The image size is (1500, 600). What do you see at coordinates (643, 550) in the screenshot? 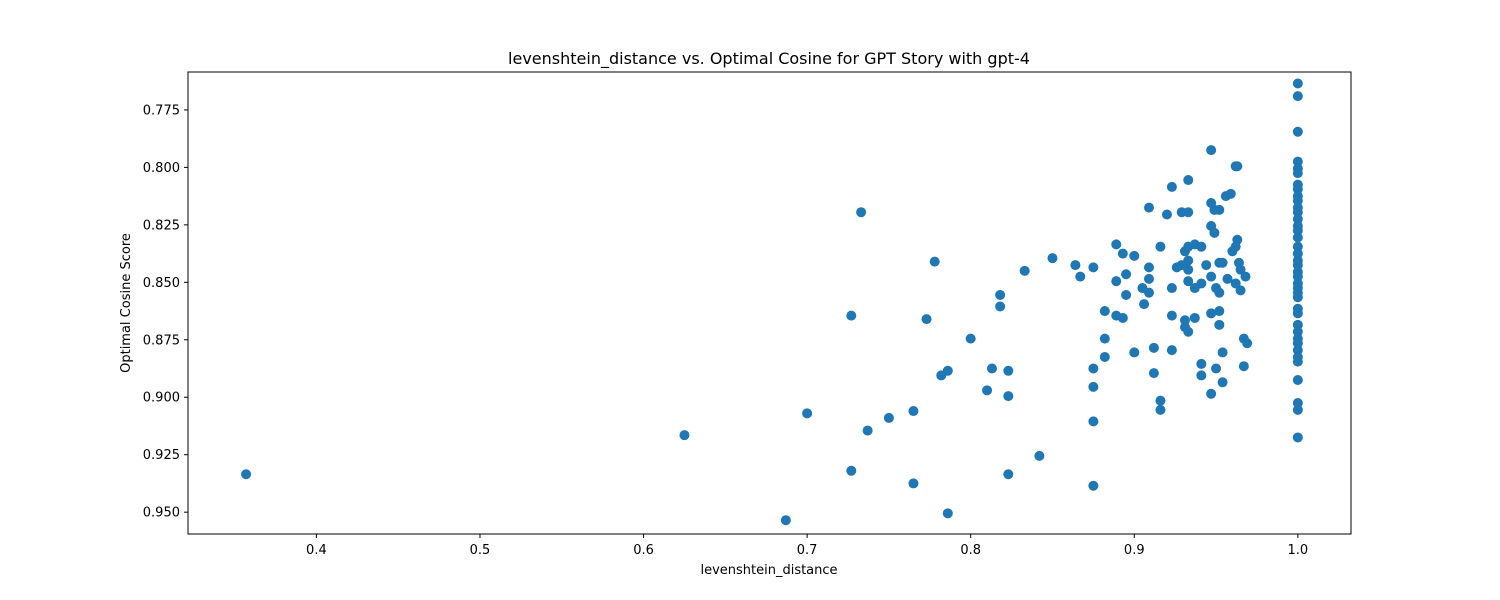
I see `x-tick-label: 0.6` at bounding box center [643, 550].